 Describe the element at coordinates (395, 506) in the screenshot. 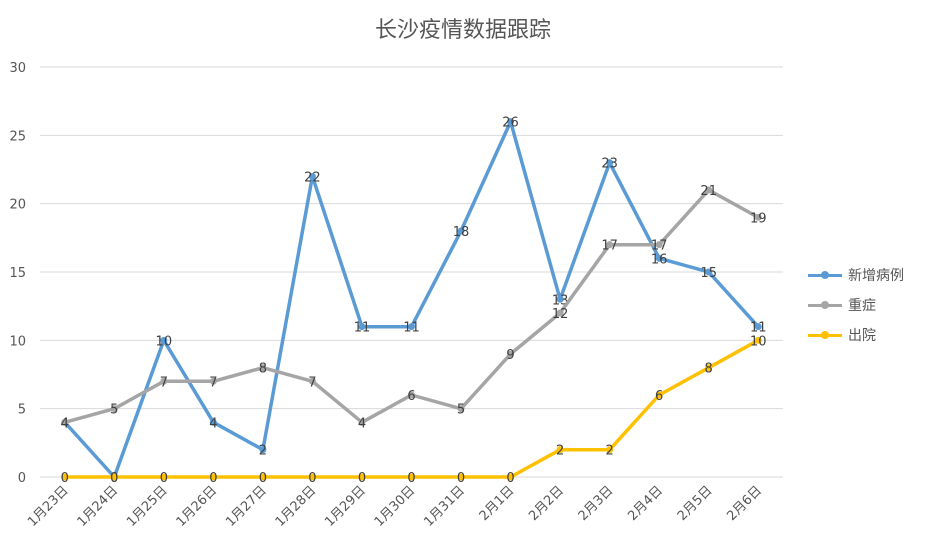

I see `x-tick-label: 1月30日` at that location.